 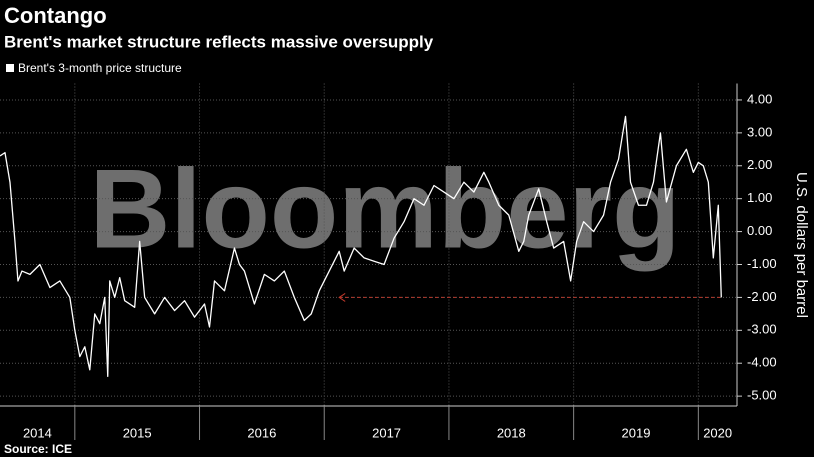 What do you see at coordinates (261, 432) in the screenshot?
I see `x-tick-label: 2016` at bounding box center [261, 432].